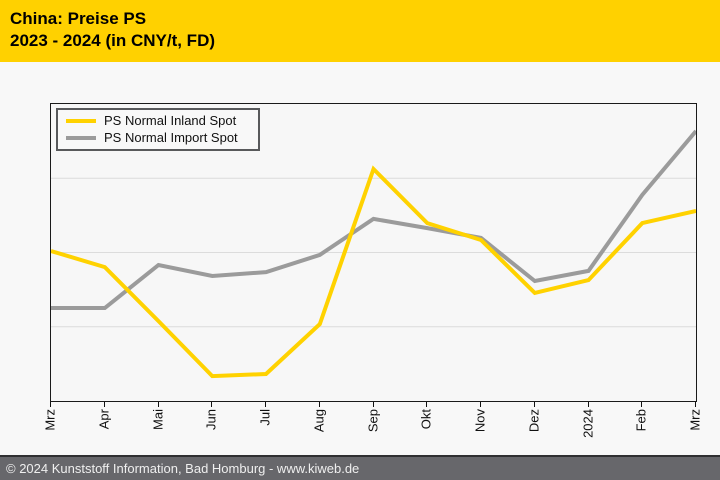  I want to click on x-axis-label: Okt, so click(426, 419).